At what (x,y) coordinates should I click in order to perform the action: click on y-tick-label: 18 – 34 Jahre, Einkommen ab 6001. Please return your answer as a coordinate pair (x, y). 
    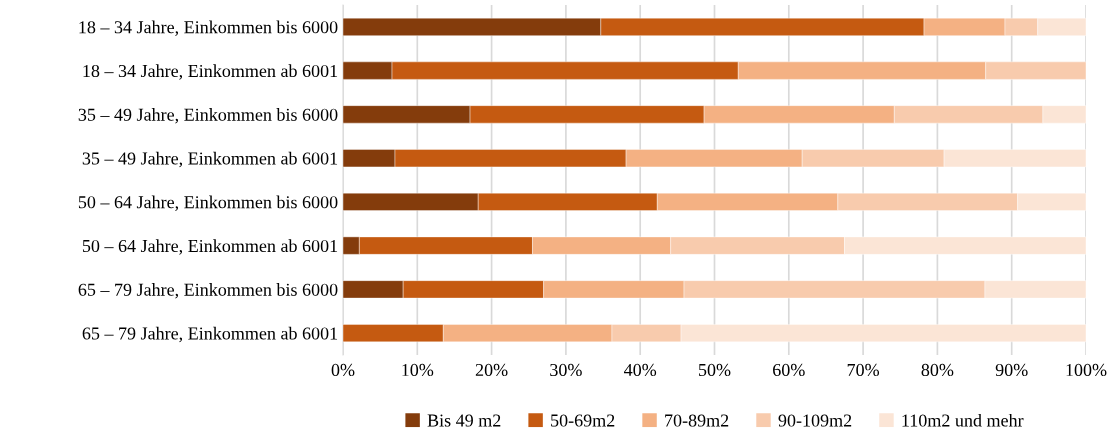
    Looking at the image, I should click on (210, 72).